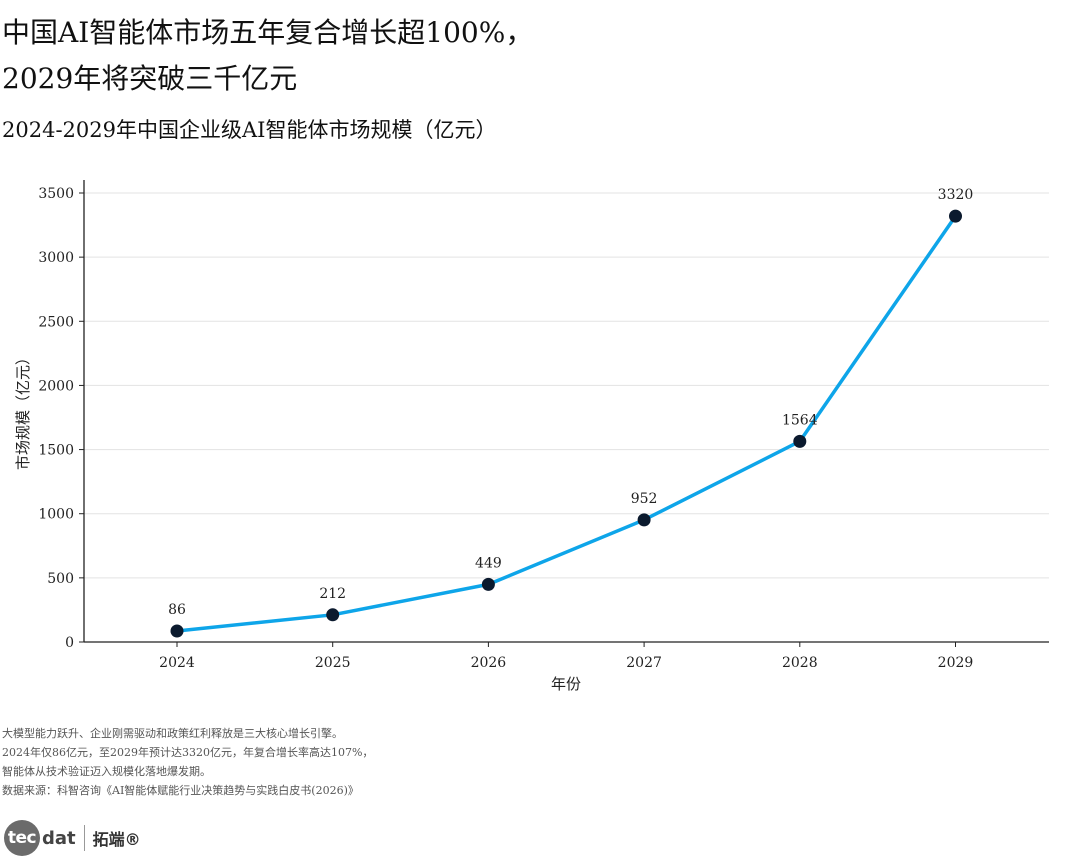  What do you see at coordinates (956, 195) in the screenshot?
I see `data-label: 3320` at bounding box center [956, 195].